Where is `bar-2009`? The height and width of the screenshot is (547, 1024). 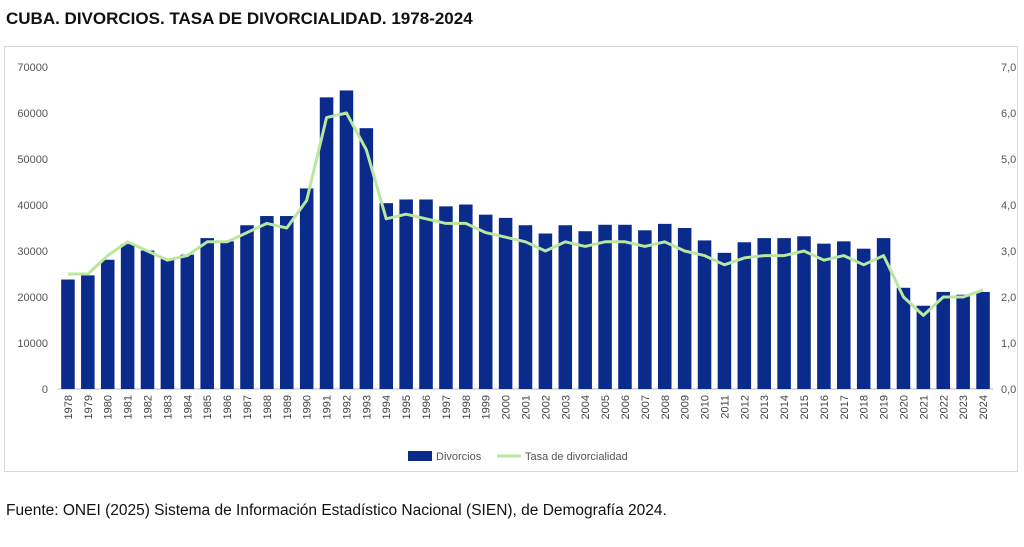 bar-2009 is located at coordinates (684, 308).